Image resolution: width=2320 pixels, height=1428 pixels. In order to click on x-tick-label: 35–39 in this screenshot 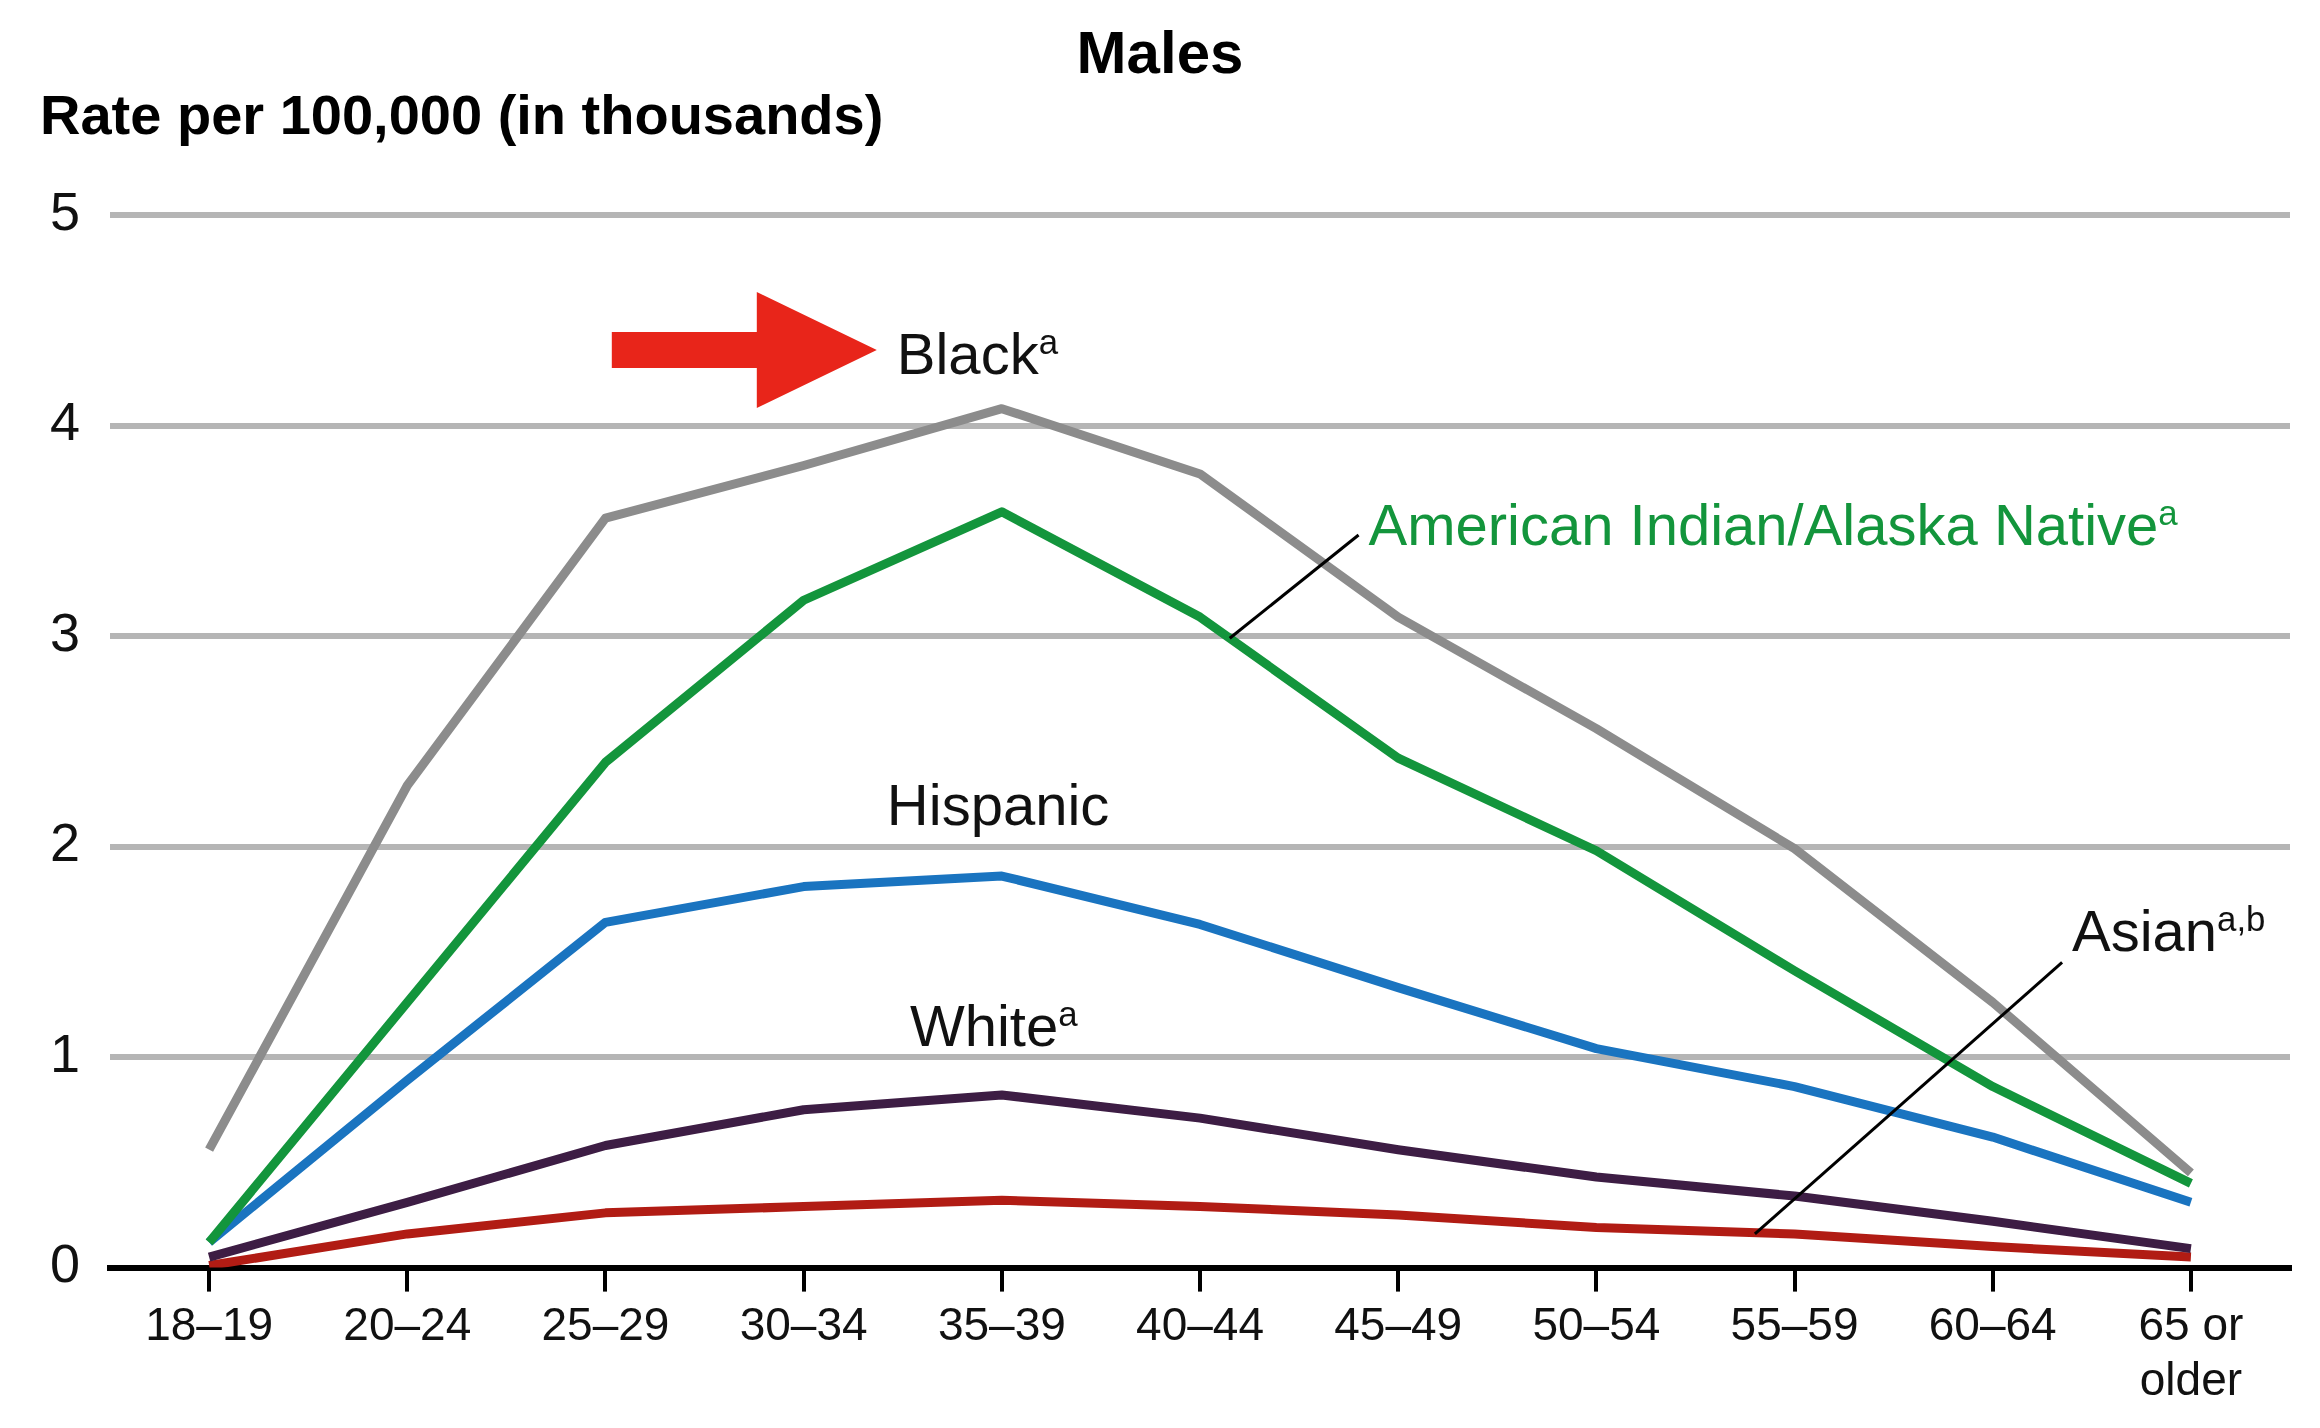, I will do `click(1001, 1323)`.